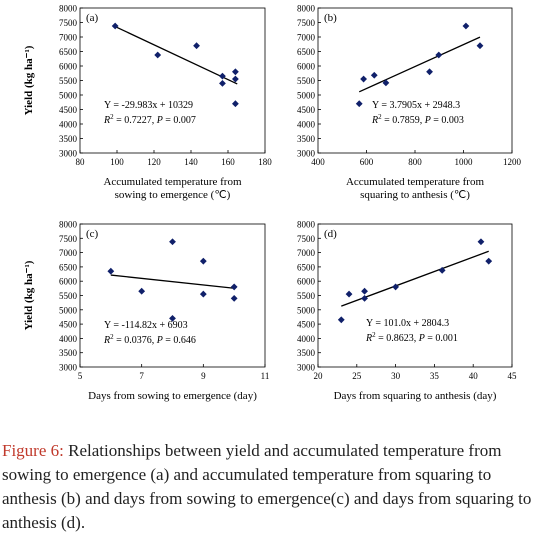 This screenshot has width=541, height=536. I want to click on panel-4-ytick-label: 4000, so click(306, 339).